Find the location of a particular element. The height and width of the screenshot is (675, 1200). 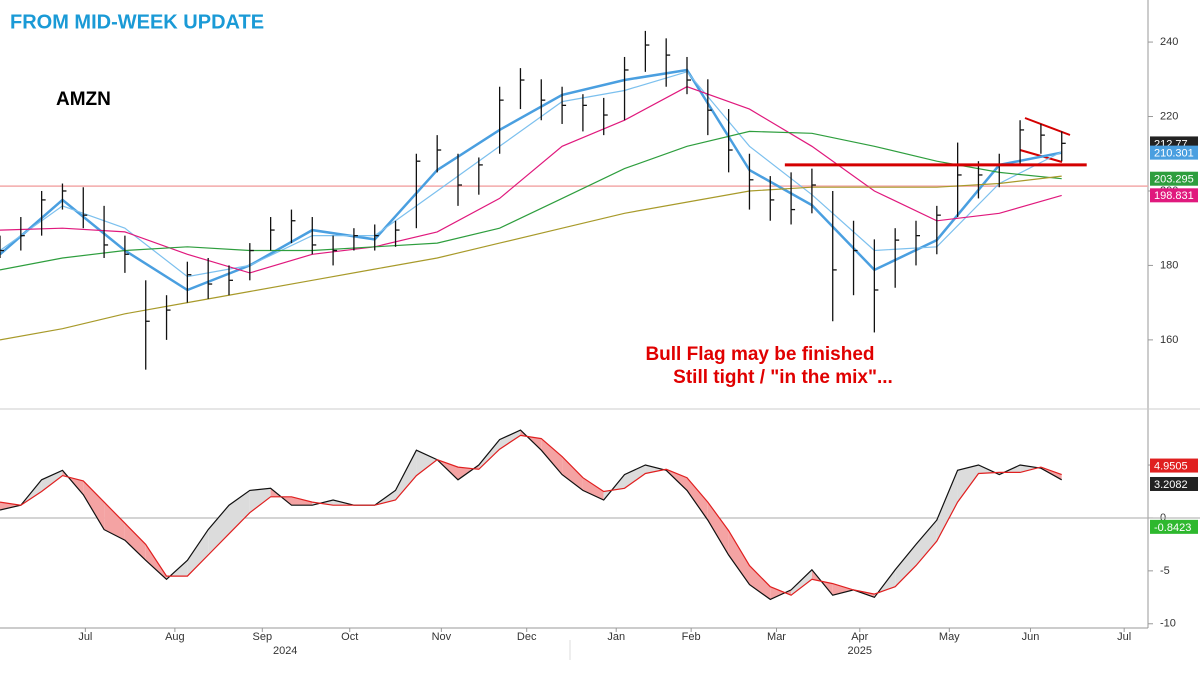

last-value-label: 210.301 is located at coordinates (1174, 154).